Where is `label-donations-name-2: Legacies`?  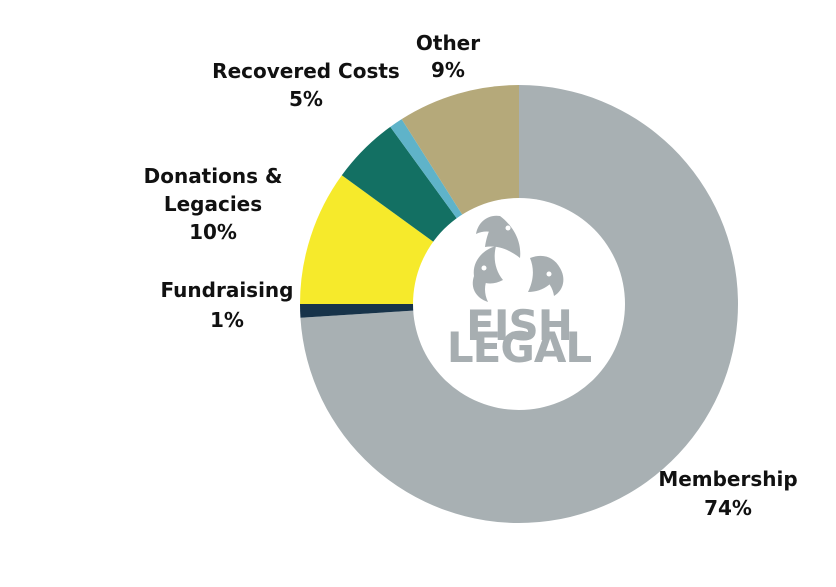
label-donations-name-2: Legacies is located at coordinates (213, 204).